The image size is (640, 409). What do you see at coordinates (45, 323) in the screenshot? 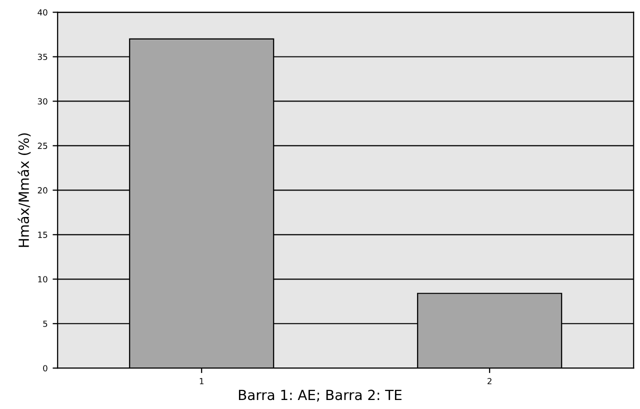
I see `y-tick-label: 5` at bounding box center [45, 323].